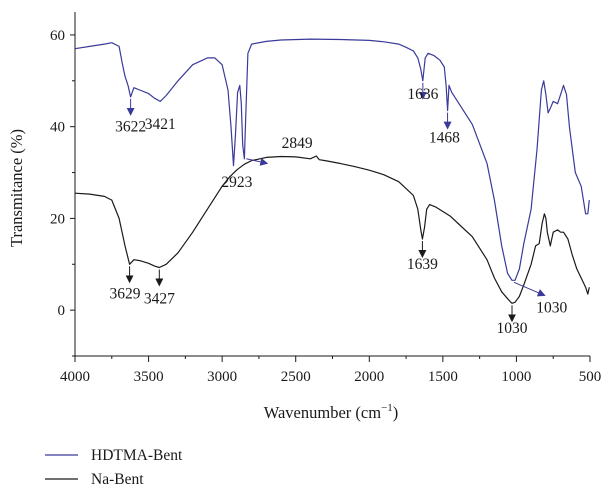  What do you see at coordinates (297, 143) in the screenshot?
I see `peak-label: 2849` at bounding box center [297, 143].